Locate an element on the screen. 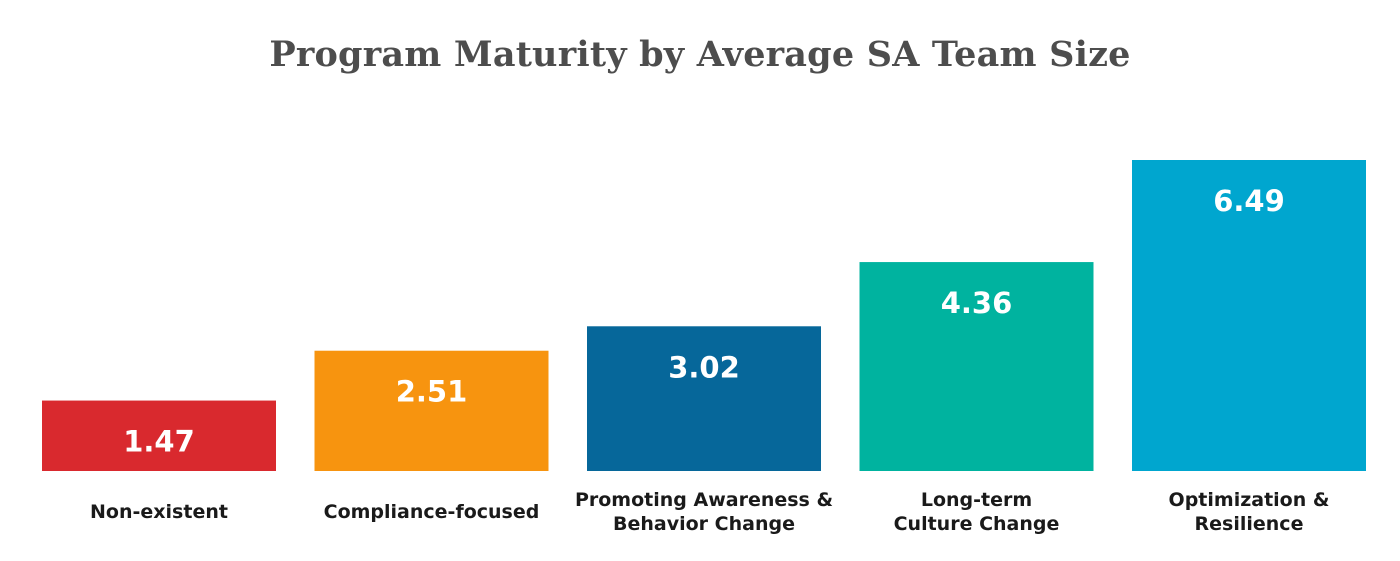 Image resolution: width=1400 pixels, height=561 pixels. data-label-2: 2.51 is located at coordinates (432, 392).